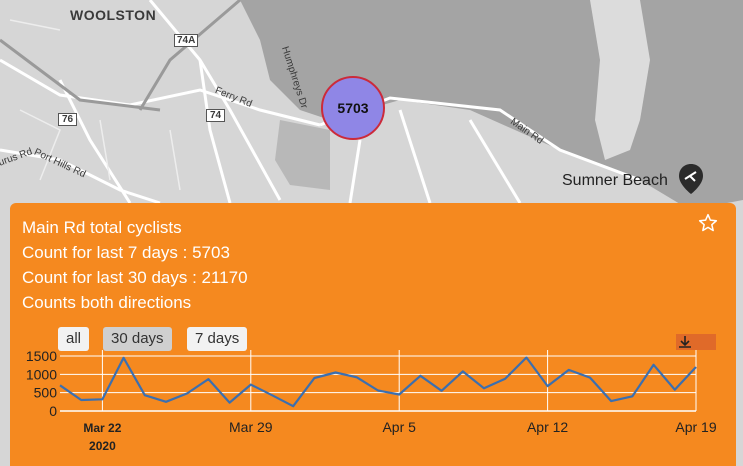 The height and width of the screenshot is (466, 743). I want to click on counter-cluster-marker: 5703, so click(353, 108).